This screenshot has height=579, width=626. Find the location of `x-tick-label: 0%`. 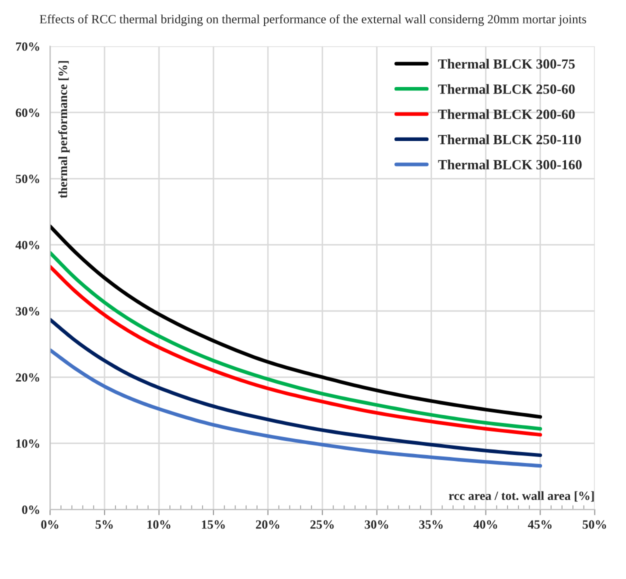

x-tick-label: 0% is located at coordinates (49, 524).